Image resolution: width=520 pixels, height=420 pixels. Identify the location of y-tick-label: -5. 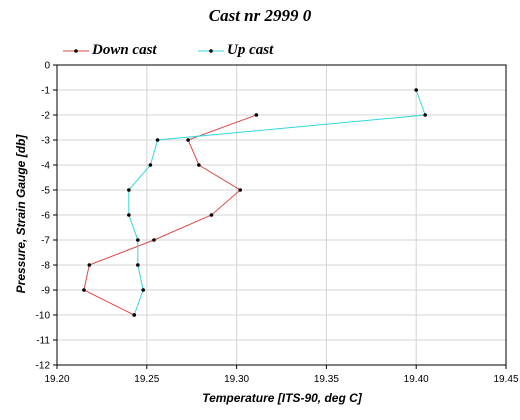
(45, 191).